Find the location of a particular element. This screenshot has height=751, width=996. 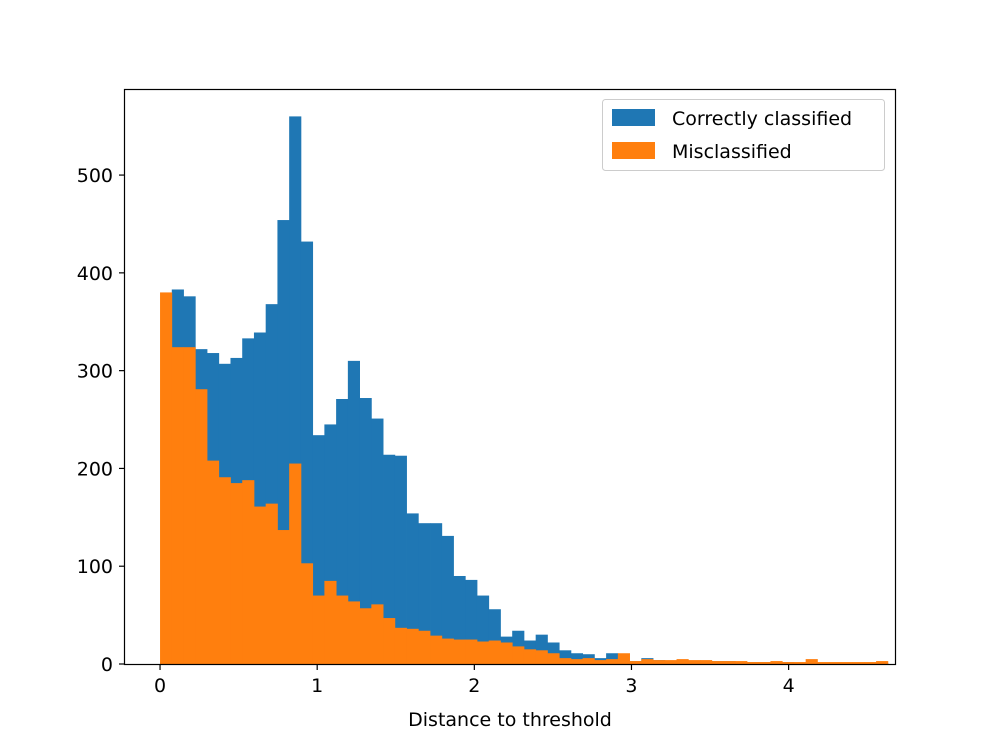

legend-box is located at coordinates (743, 135).